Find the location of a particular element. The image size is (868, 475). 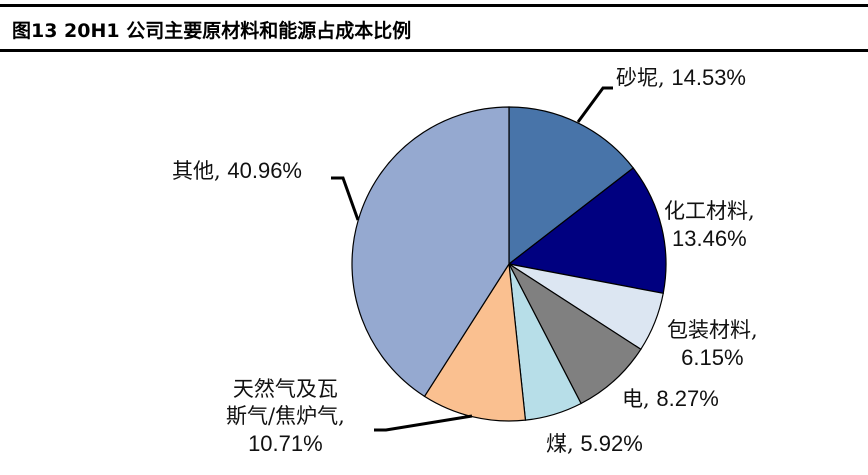

label-packaging: 包装材料, 6.15% is located at coordinates (712, 344).